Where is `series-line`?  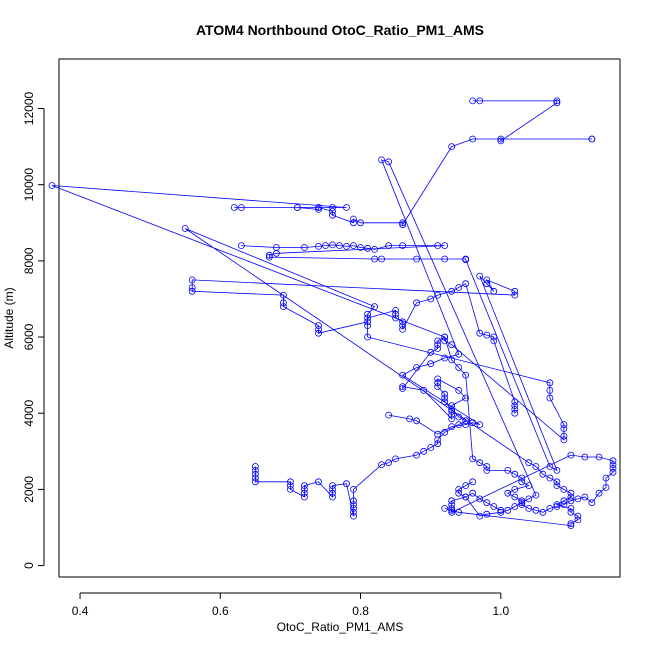 series-line is located at coordinates (458, 338).